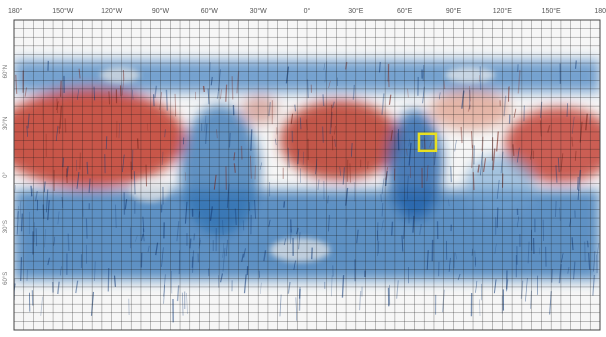  Describe the element at coordinates (6, 175) in the screenshot. I see `latitude-labels: 60°N 30°N 0° 30°S 60°S` at that location.